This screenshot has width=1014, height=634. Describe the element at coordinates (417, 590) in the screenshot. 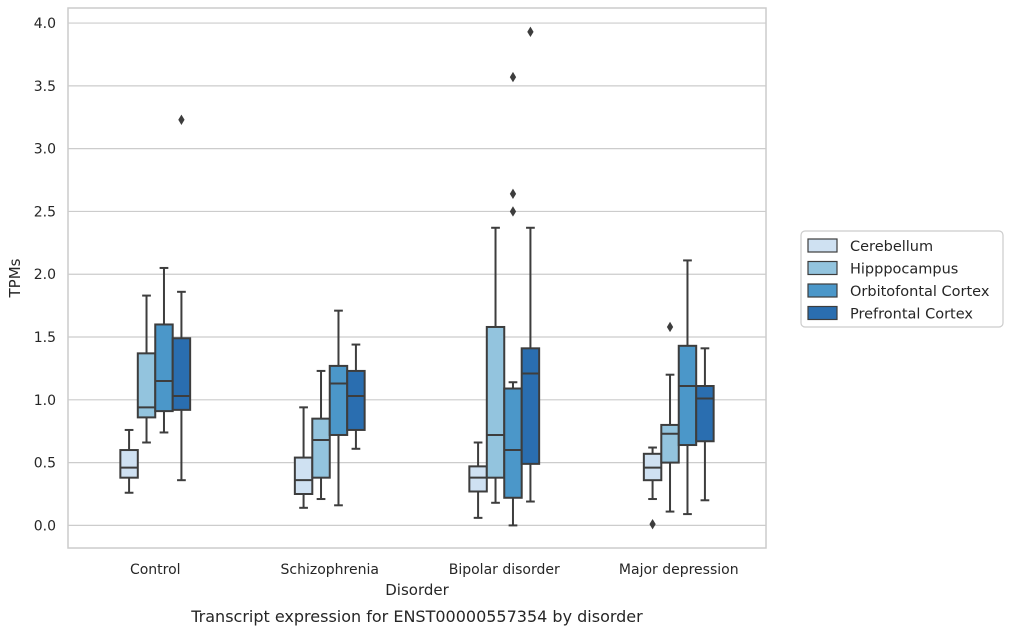

I see `x-axis-label: Disorder` at that location.